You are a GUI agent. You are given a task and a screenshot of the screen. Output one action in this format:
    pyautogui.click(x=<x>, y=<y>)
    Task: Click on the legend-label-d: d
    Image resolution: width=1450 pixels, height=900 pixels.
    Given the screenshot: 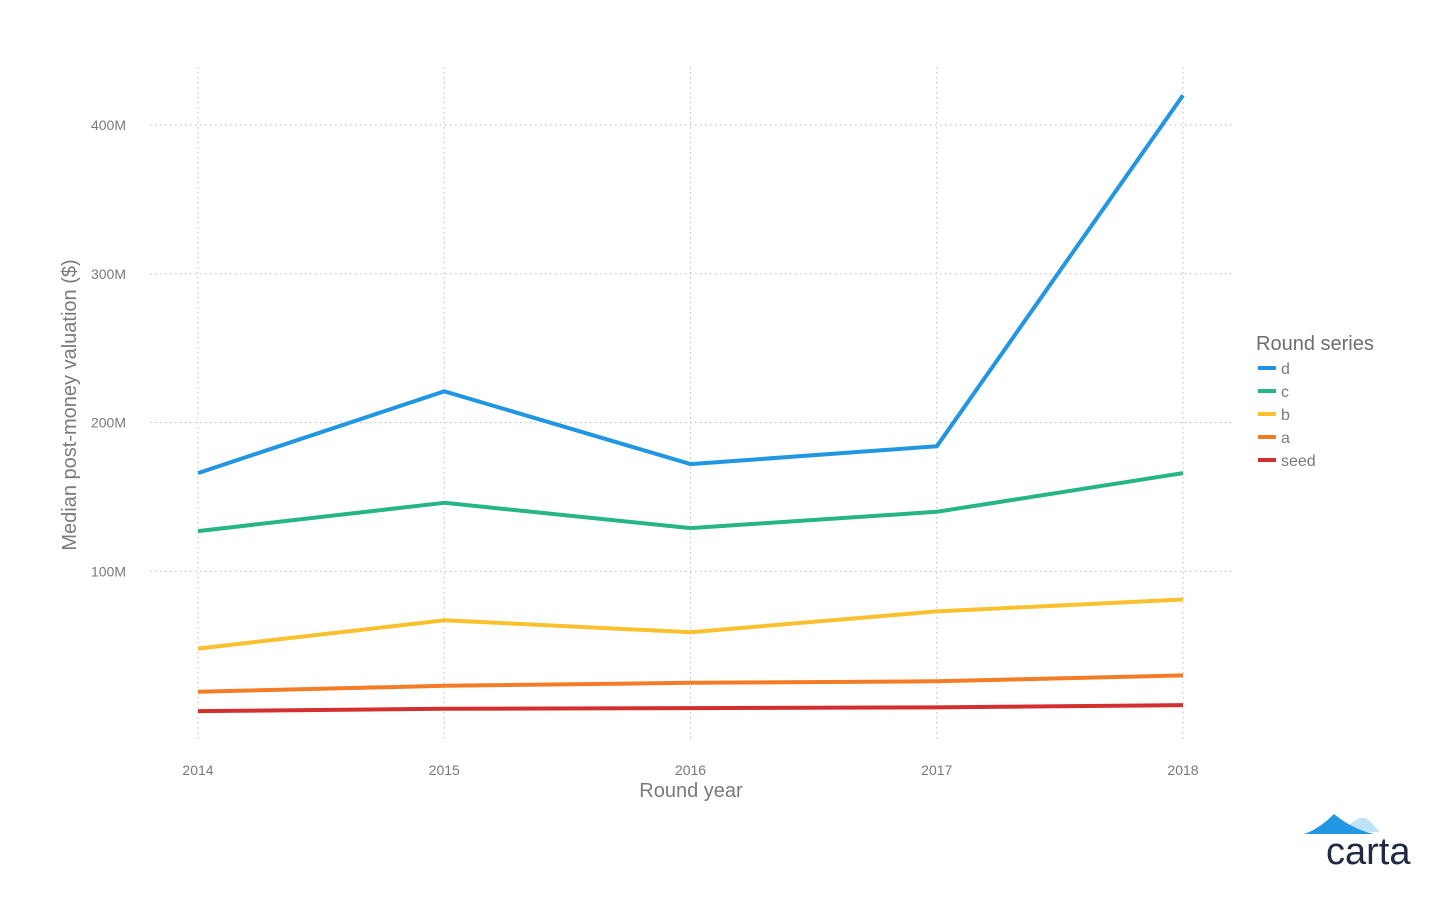 What is the action you would take?
    pyautogui.click(x=1285, y=369)
    